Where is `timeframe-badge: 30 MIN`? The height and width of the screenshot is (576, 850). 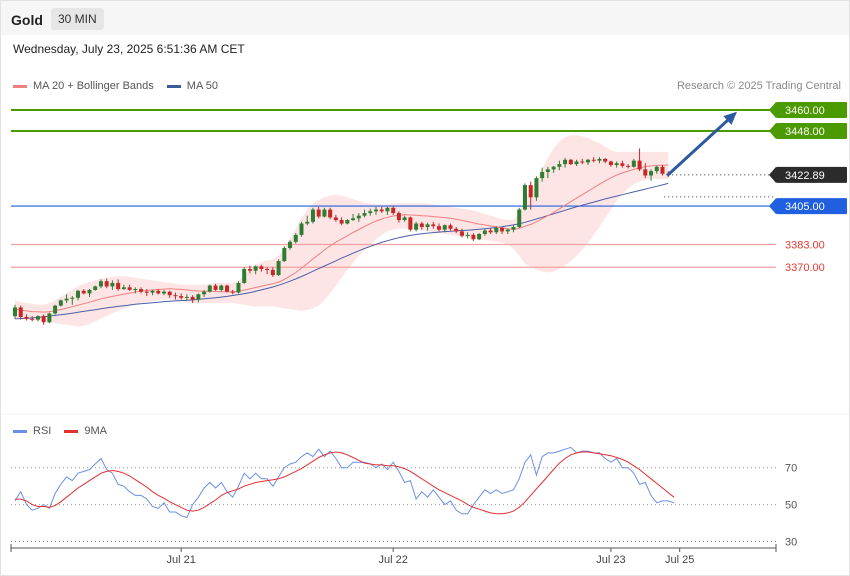 timeframe-badge: 30 MIN is located at coordinates (77, 19).